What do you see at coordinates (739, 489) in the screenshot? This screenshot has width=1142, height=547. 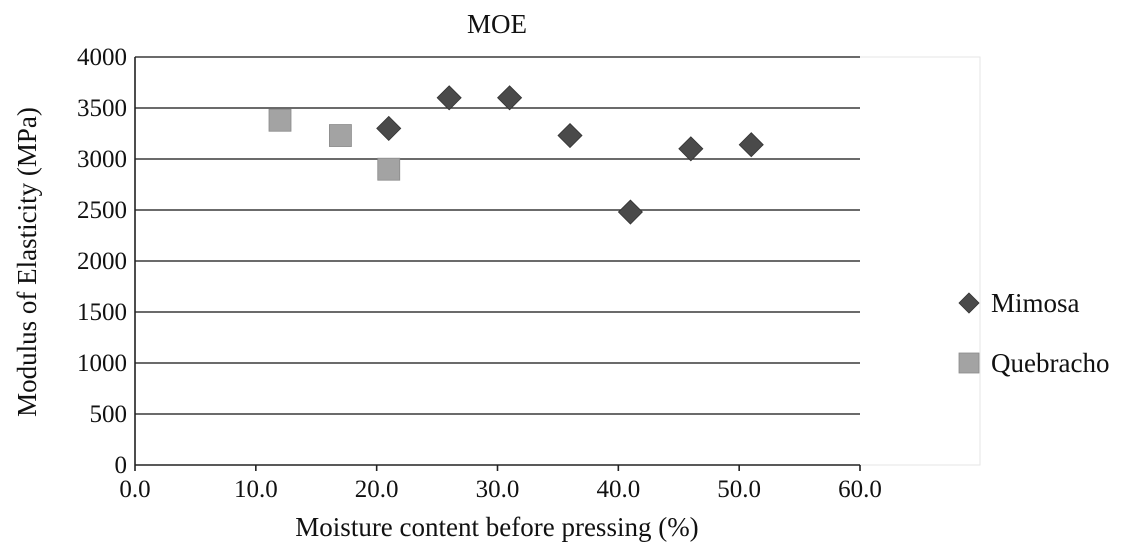 I see `x-tick-label: 50.0` at bounding box center [739, 489].